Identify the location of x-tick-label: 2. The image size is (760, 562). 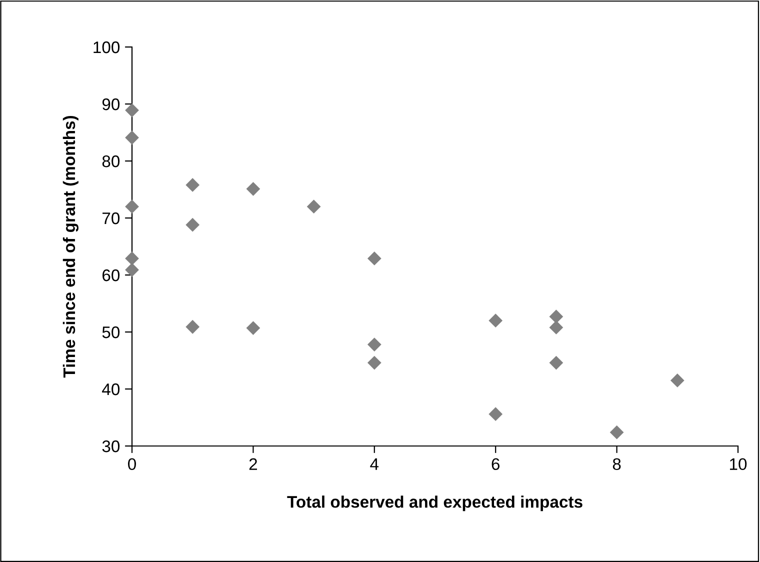
(253, 464).